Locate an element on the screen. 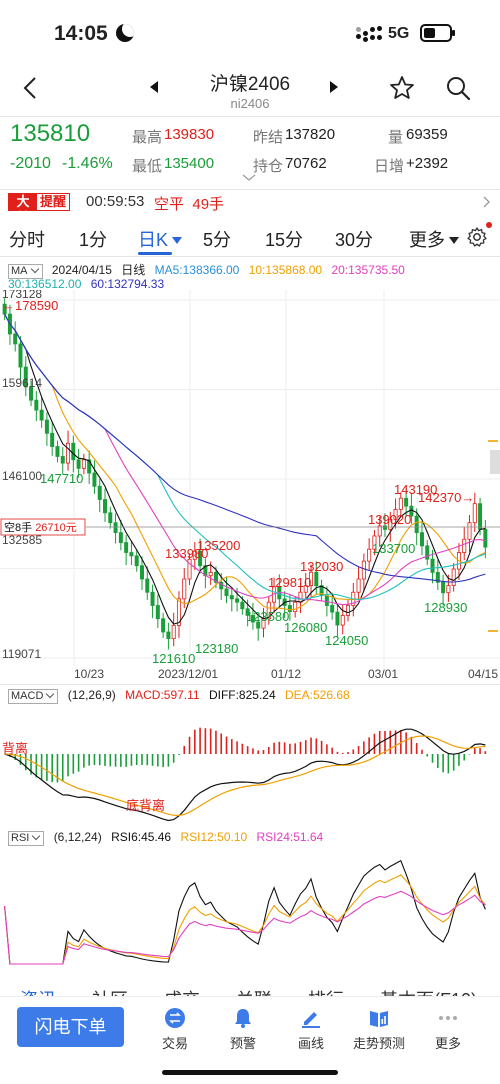  alert-badge: 大单 提醒 is located at coordinates (39, 209).